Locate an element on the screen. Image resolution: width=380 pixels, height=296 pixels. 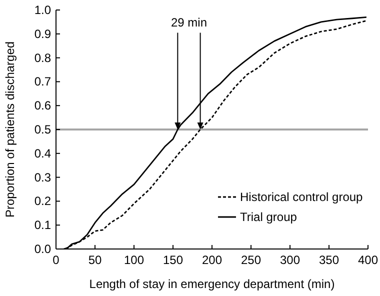
y-tick-label: 0.3 is located at coordinates (43, 177).